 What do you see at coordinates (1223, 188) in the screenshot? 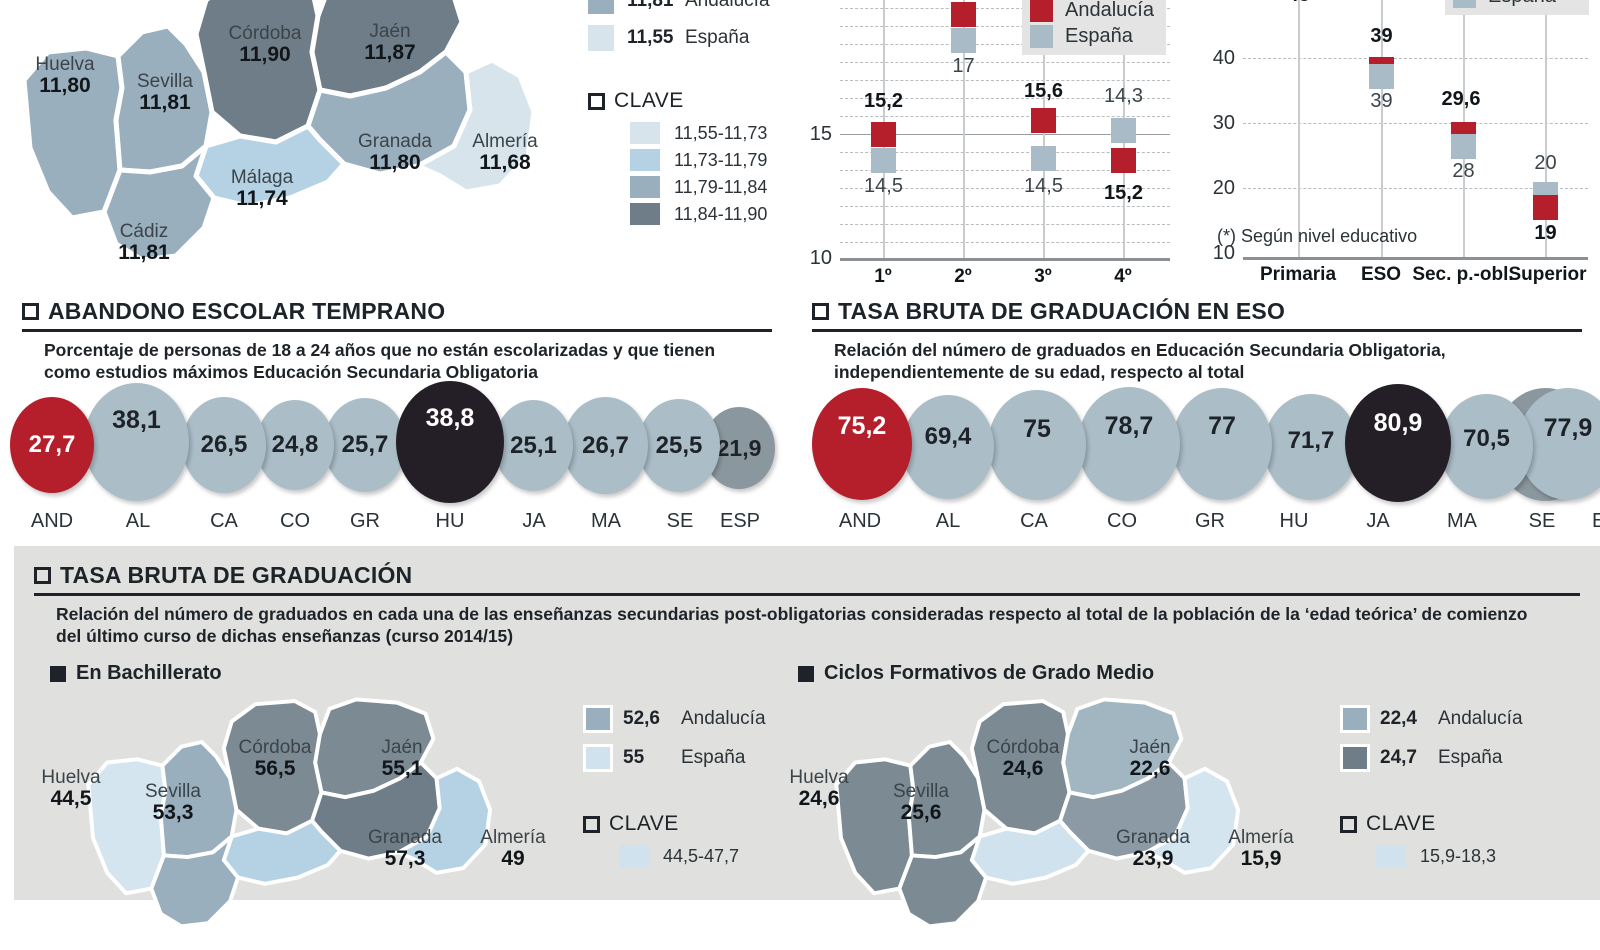
I see `y-tick-20: 20` at bounding box center [1223, 188].